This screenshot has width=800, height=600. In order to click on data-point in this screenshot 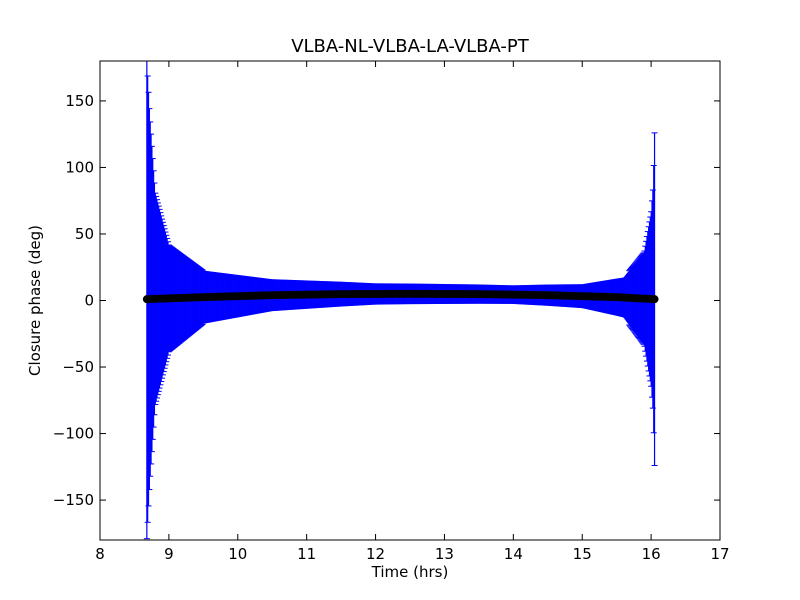, I will do `click(654, 299)`.